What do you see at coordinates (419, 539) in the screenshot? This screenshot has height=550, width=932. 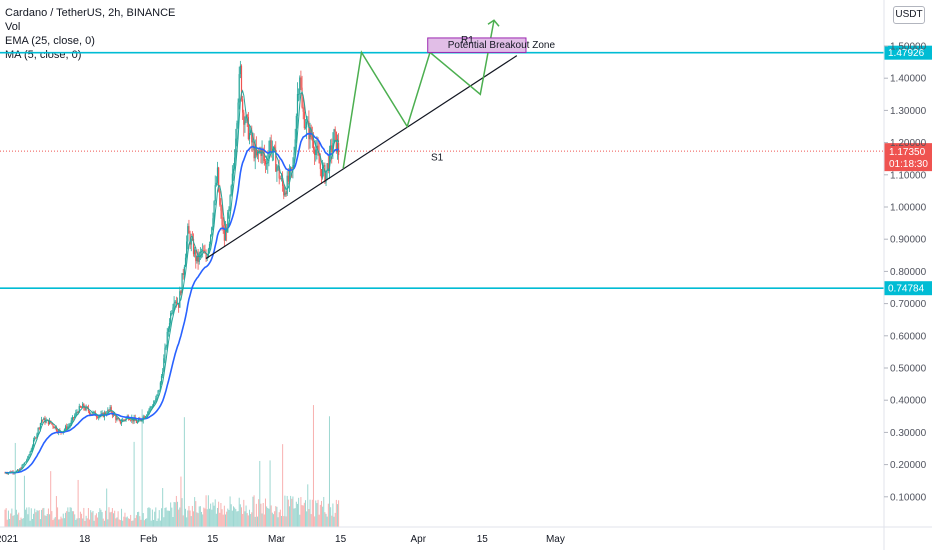 I see `time-tick-label: Apr` at bounding box center [419, 539].